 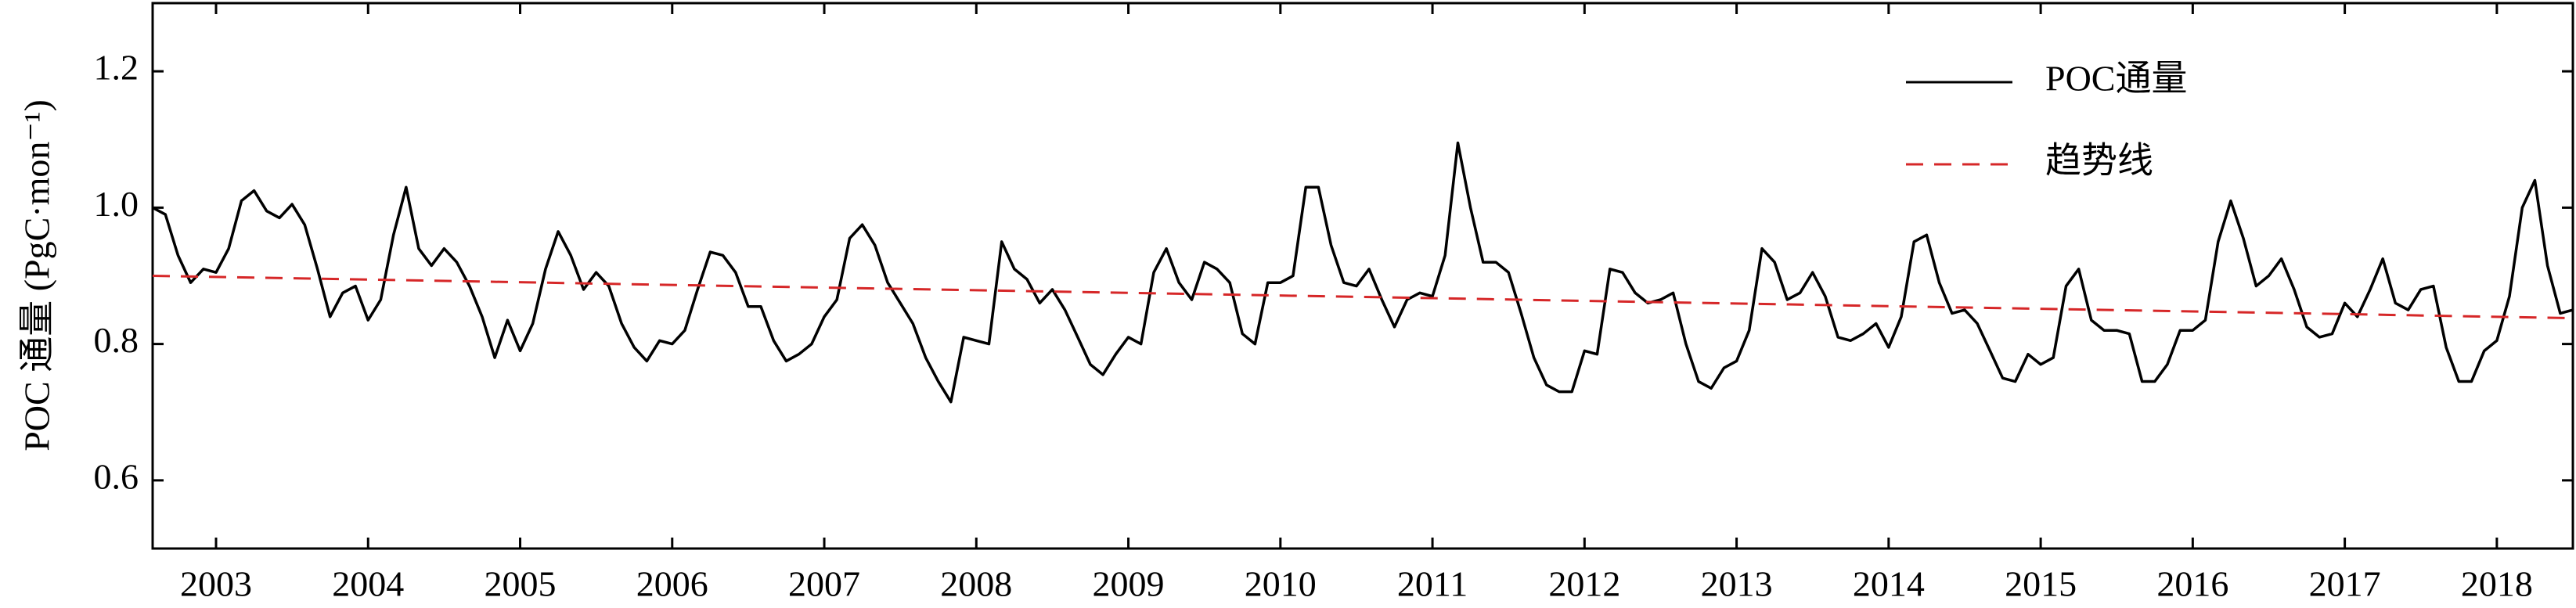 What do you see at coordinates (1281, 584) in the screenshot?
I see `x-tick-label: 2010` at bounding box center [1281, 584].